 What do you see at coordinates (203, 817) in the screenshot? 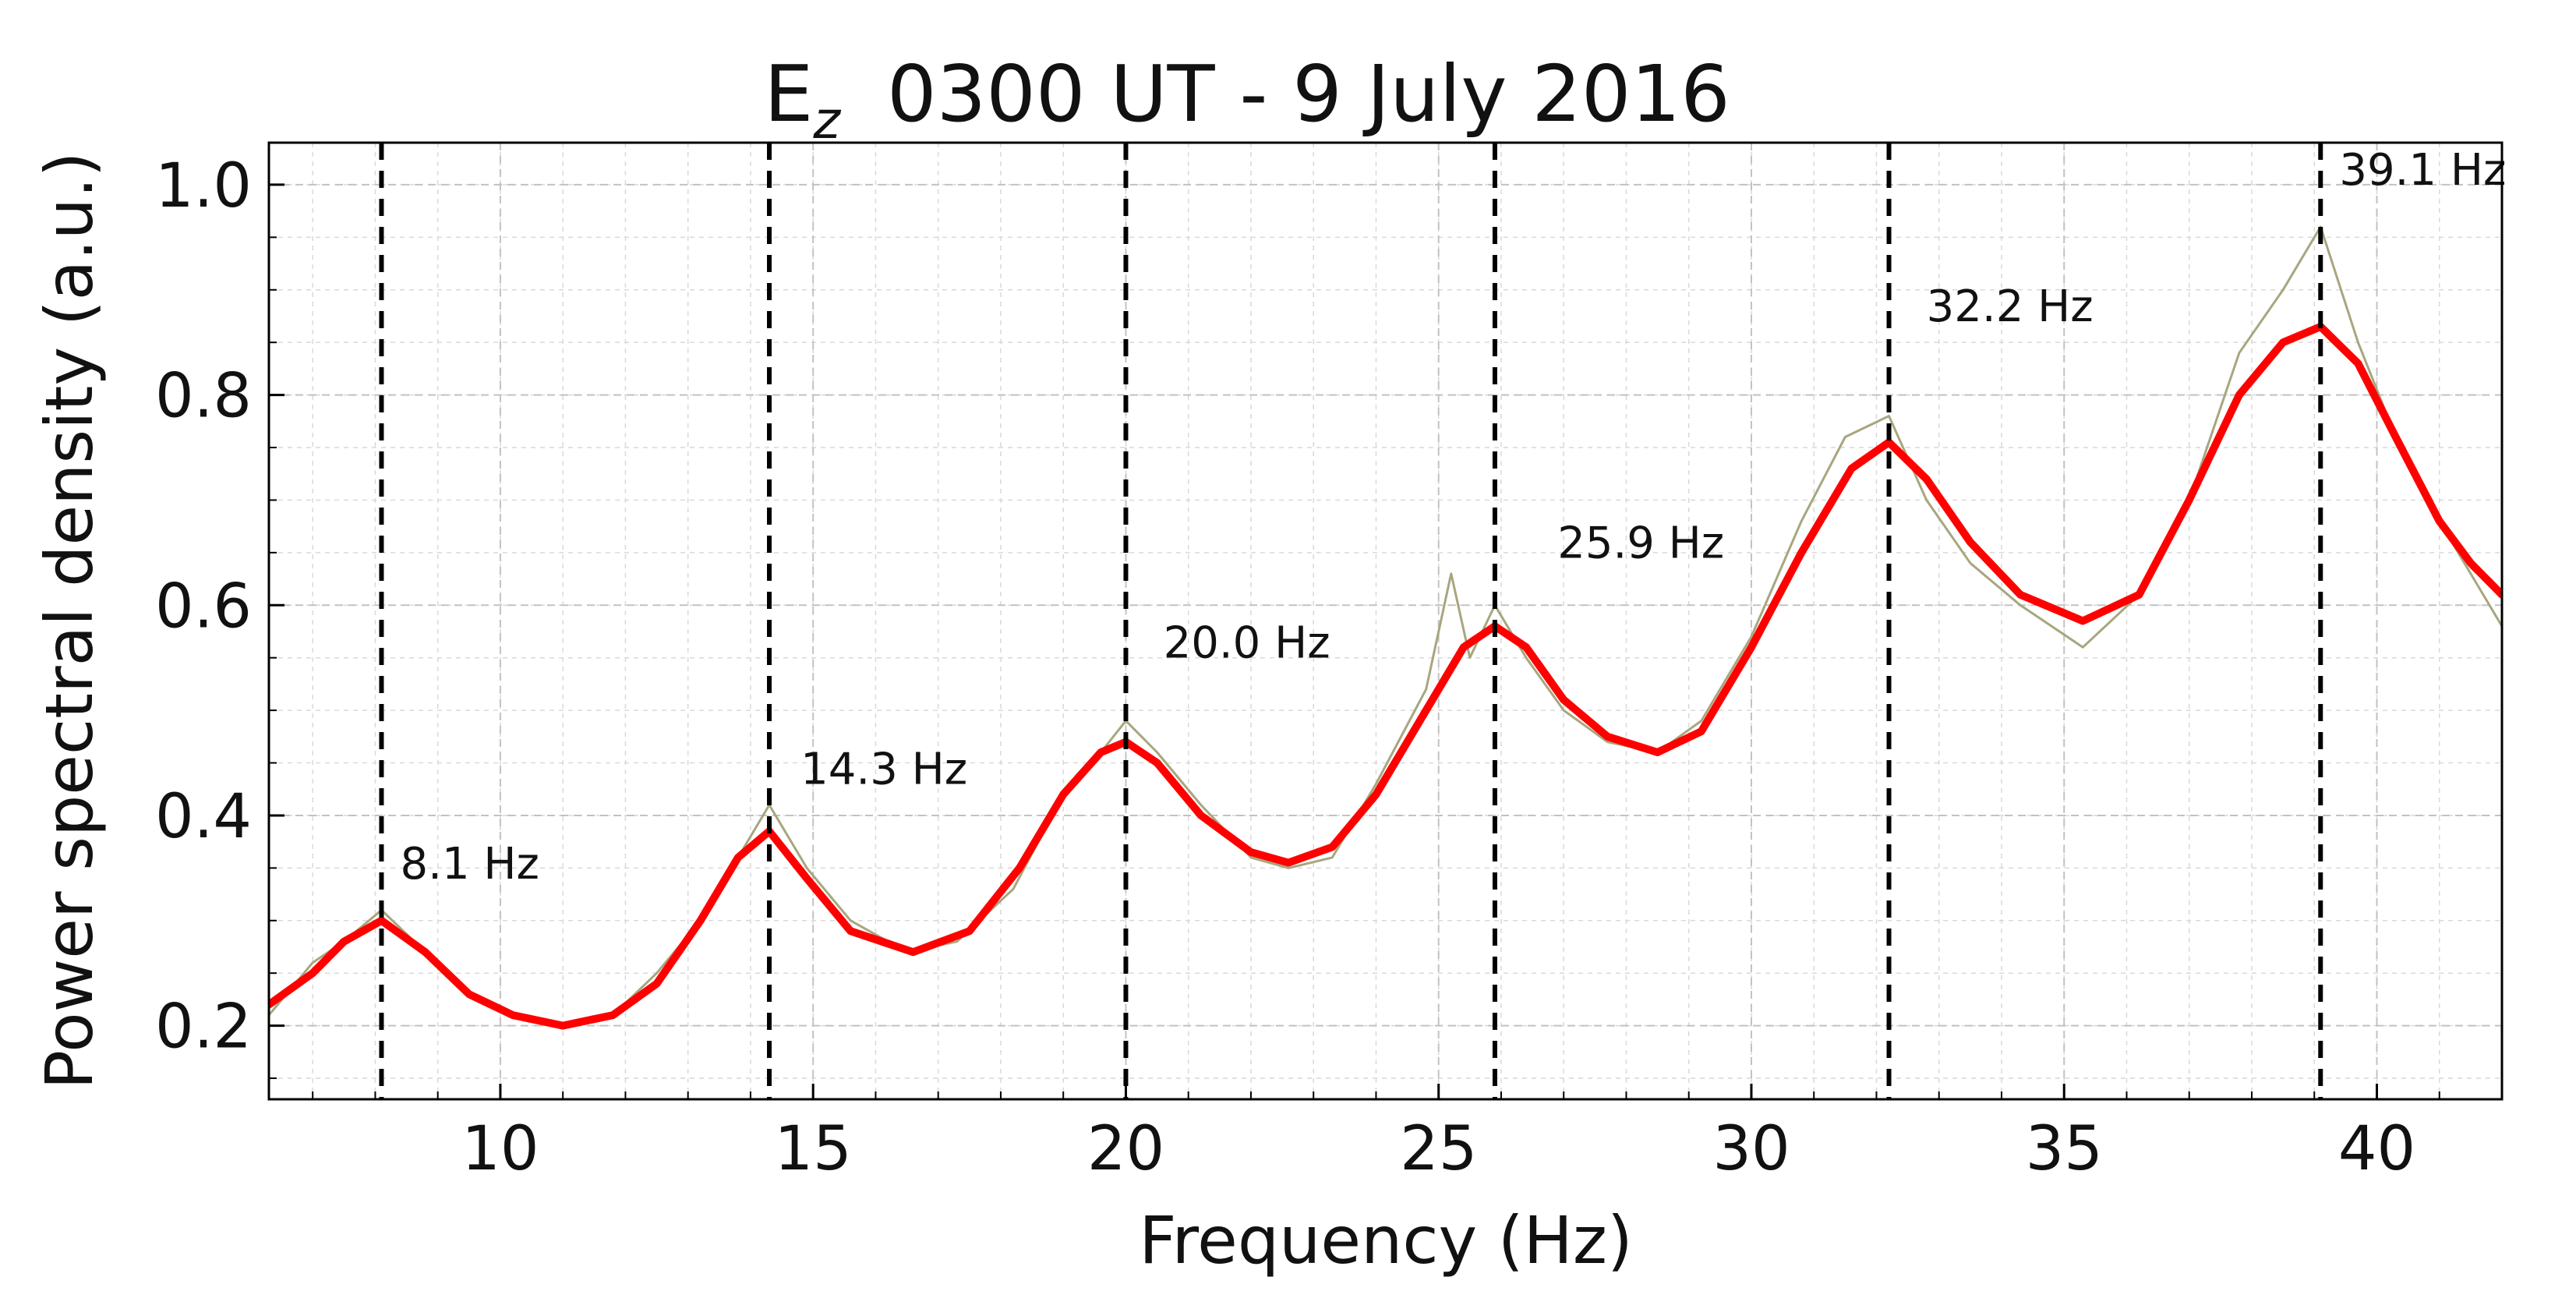
I see `y-tick-label: 0.4` at bounding box center [203, 817].